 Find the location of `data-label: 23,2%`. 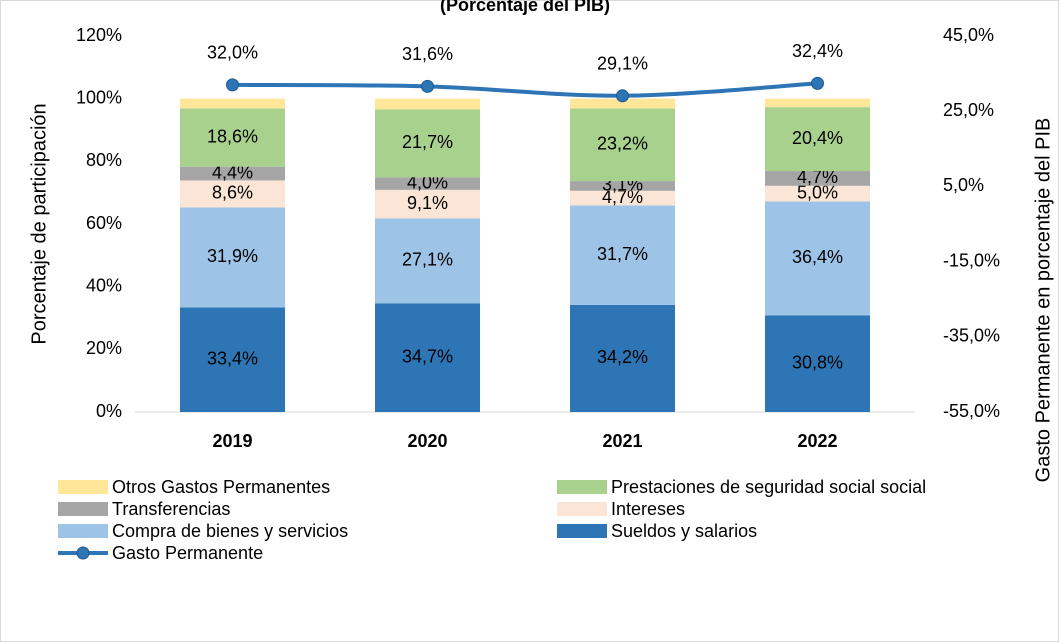

data-label: 23,2% is located at coordinates (622, 143).